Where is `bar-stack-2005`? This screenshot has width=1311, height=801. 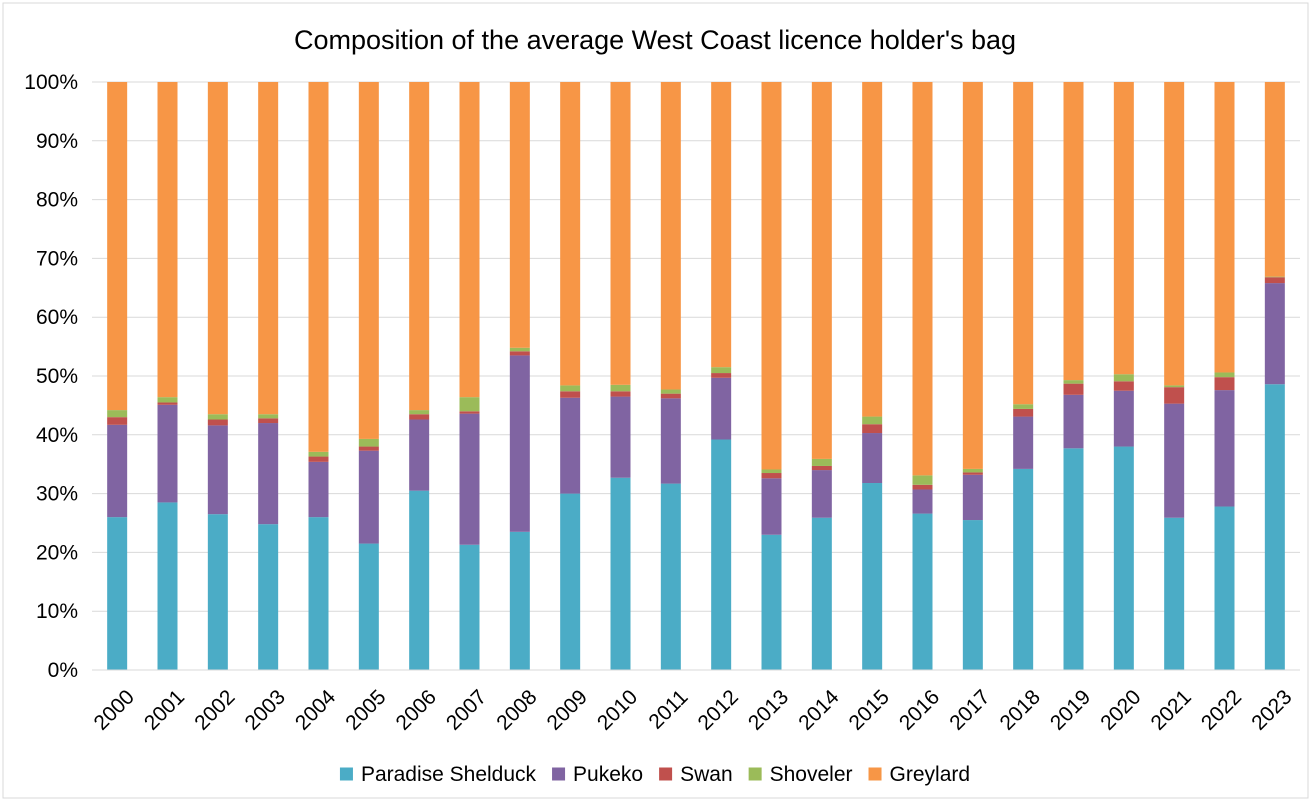
bar-stack-2005 is located at coordinates (368, 376).